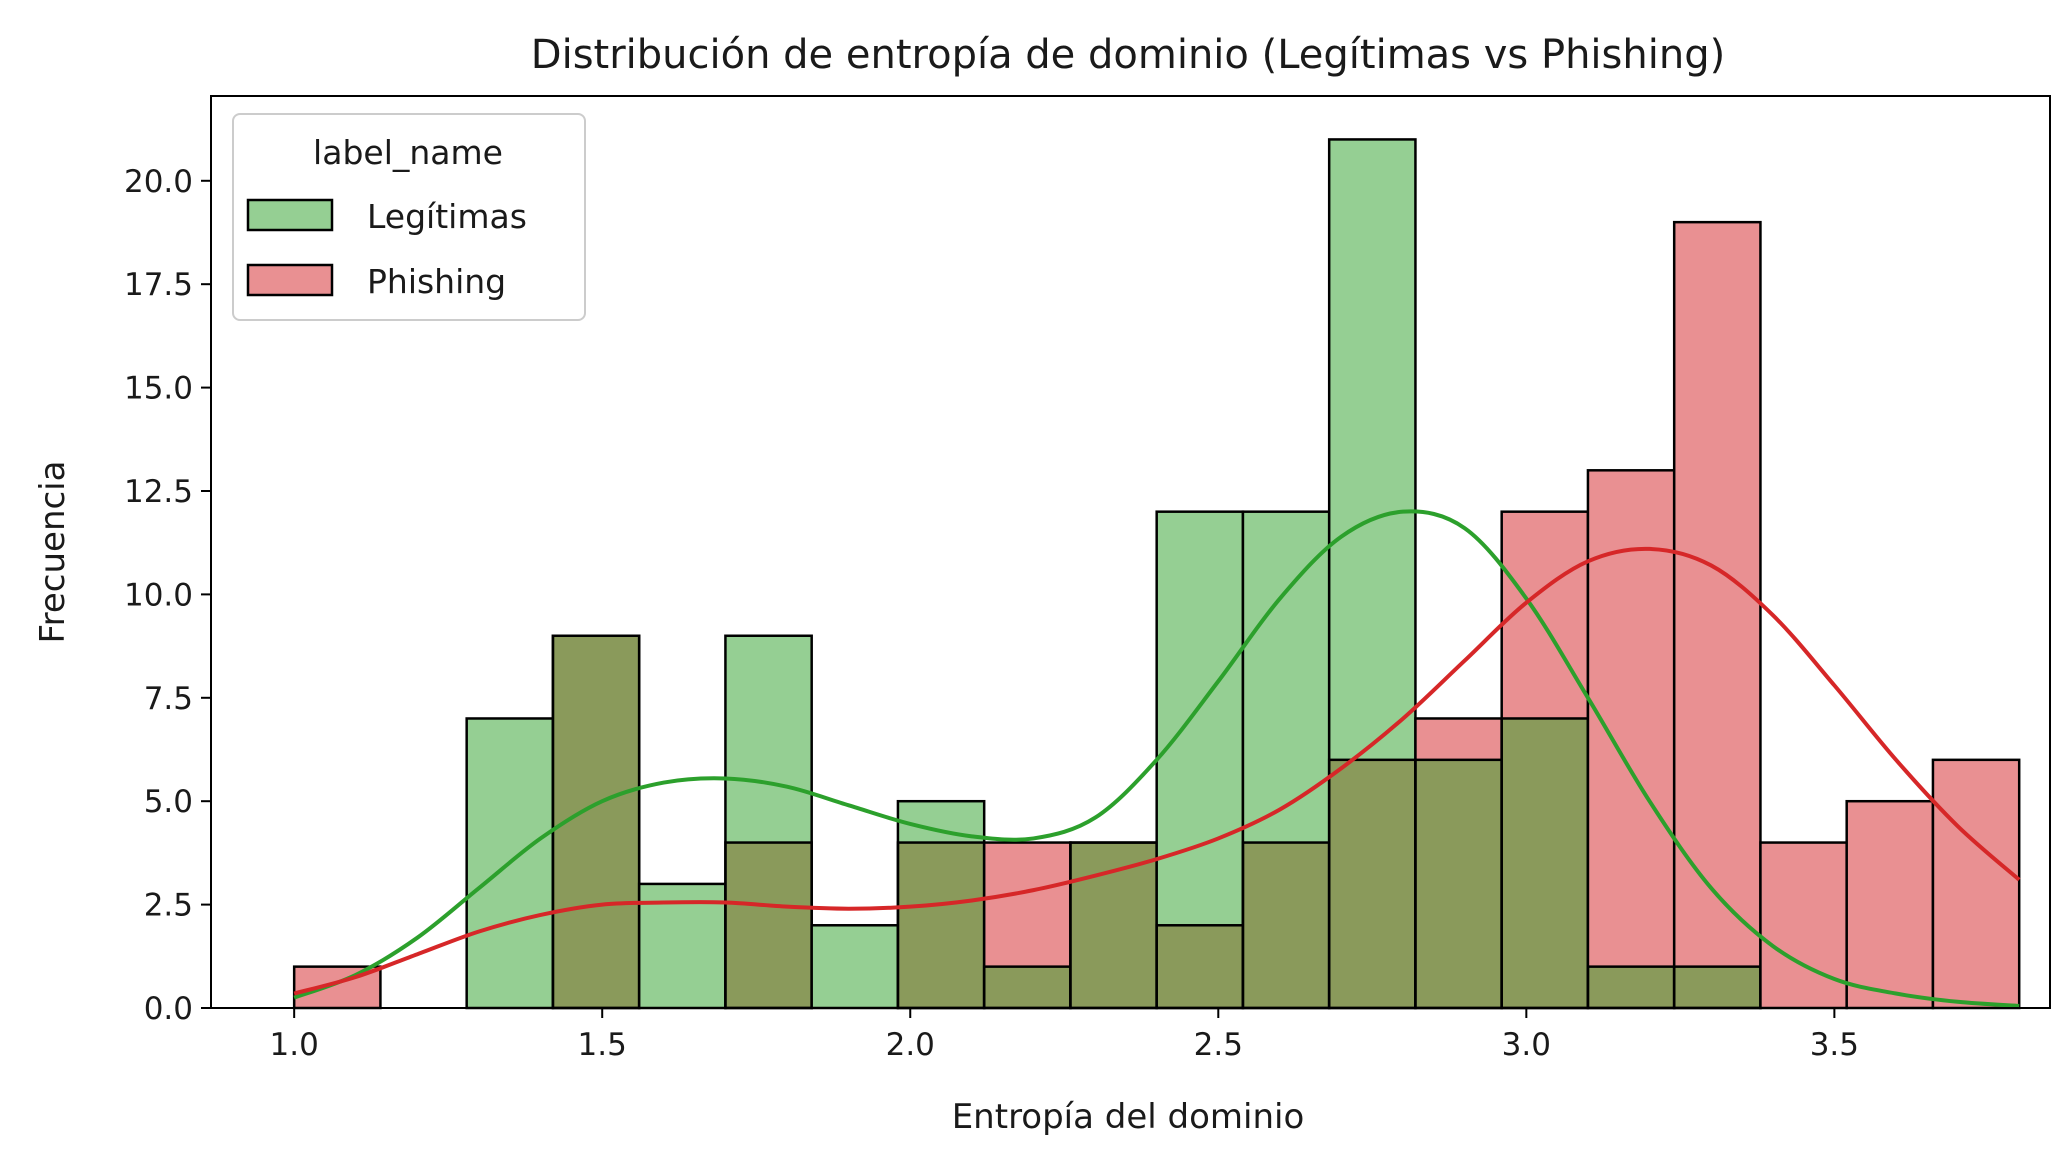  Describe the element at coordinates (158, 182) in the screenshot. I see `y-tick-label: 20.0` at that location.